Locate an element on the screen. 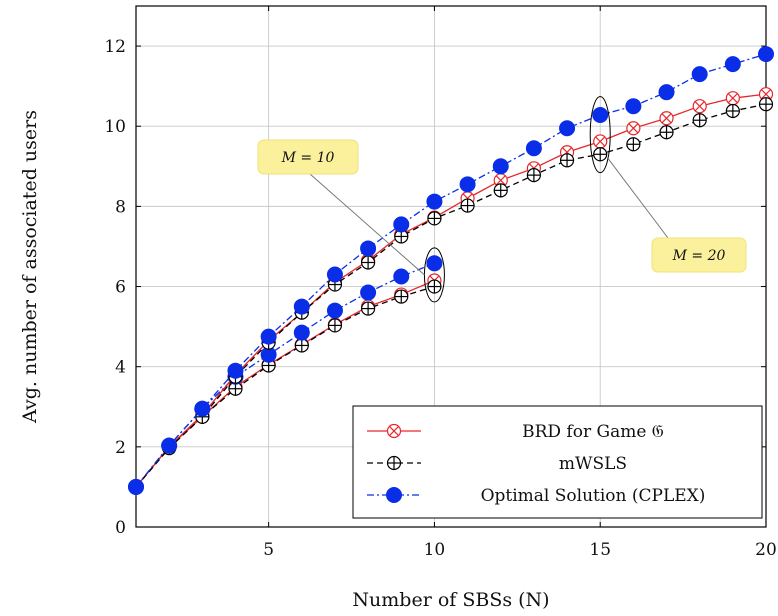 Image resolution: width=778 pixels, height=616 pixels. y-tick-label: 6 is located at coordinates (120, 288).